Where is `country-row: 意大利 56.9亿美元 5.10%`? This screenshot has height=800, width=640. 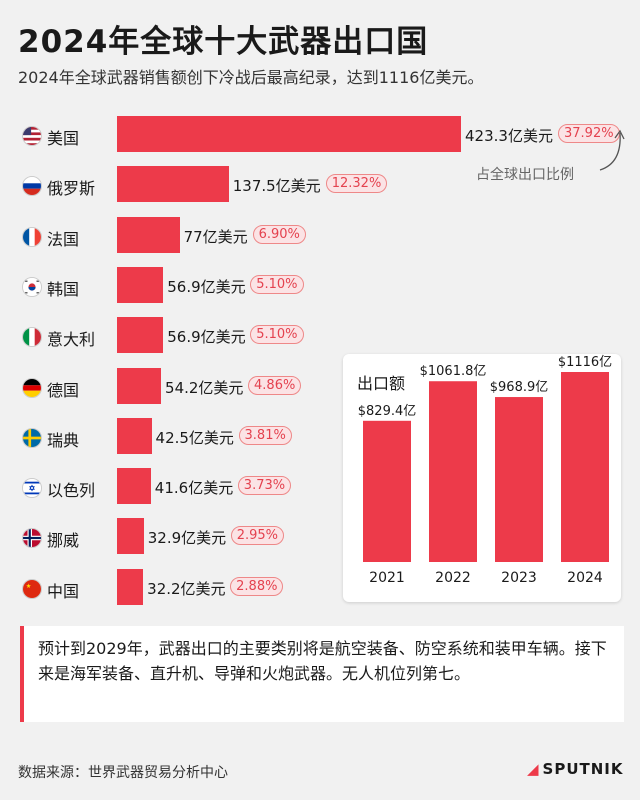
country-row: 意大利 56.9亿美元 5.10% is located at coordinates (320, 335).